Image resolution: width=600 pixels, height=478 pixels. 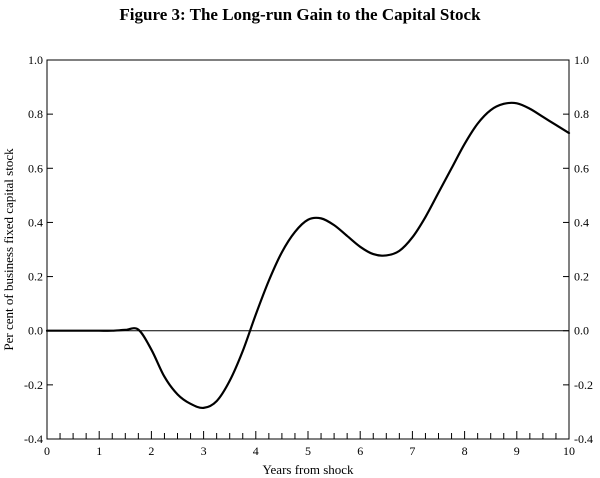 What do you see at coordinates (308, 451) in the screenshot?
I see `x-tick-label: 5` at bounding box center [308, 451].